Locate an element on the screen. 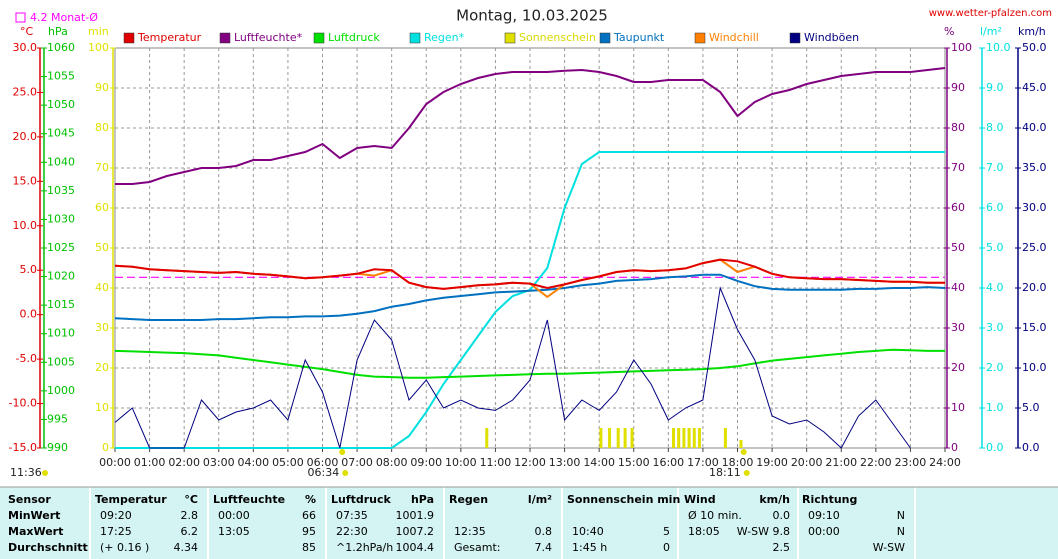 This screenshot has width=1058, height=559. legend-label: Luftdruck is located at coordinates (354, 37).